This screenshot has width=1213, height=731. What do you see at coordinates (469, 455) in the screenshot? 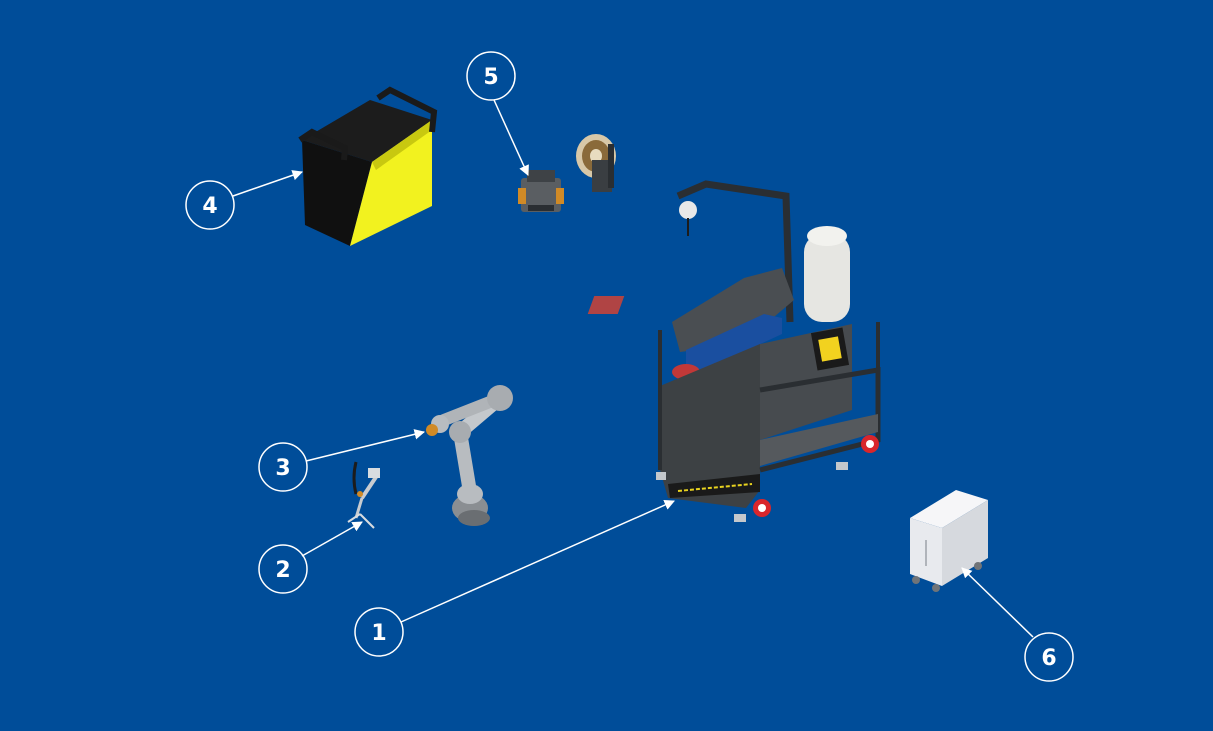
I see `robot-arm` at bounding box center [469, 455].